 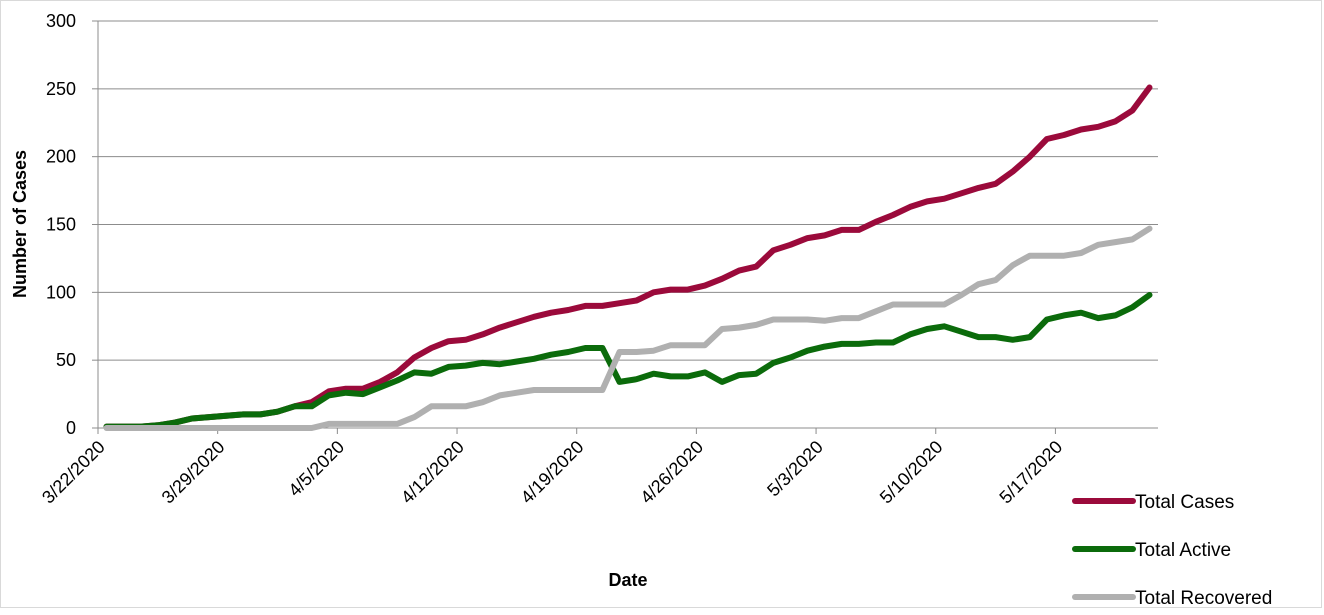 I want to click on x-axis-title: Date, so click(x=627, y=580).